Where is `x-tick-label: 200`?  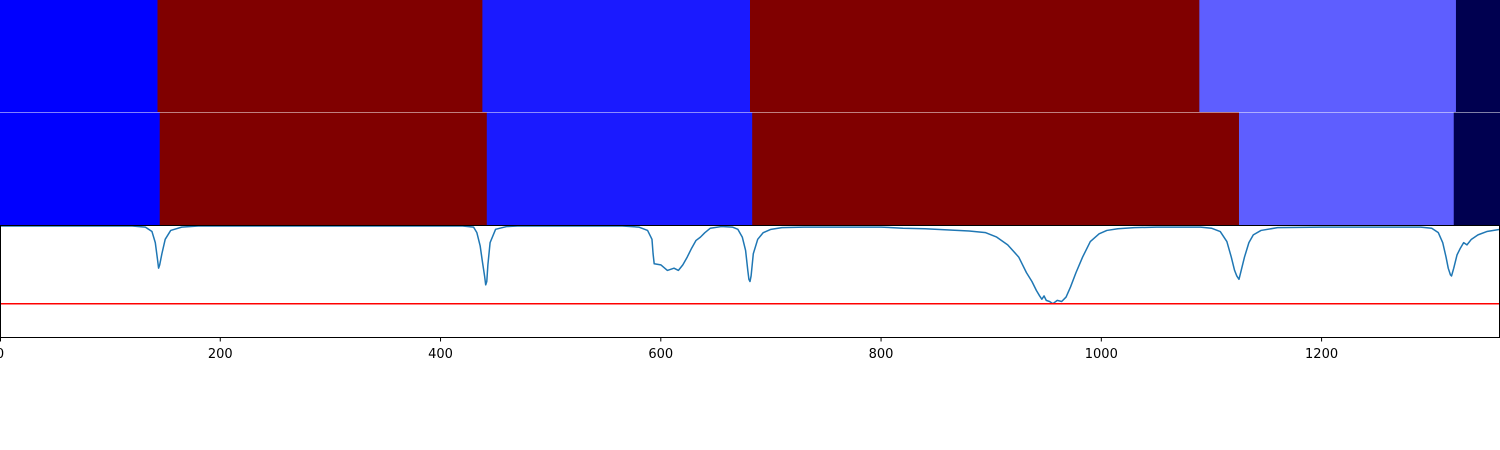
x-tick-label: 200 is located at coordinates (220, 354).